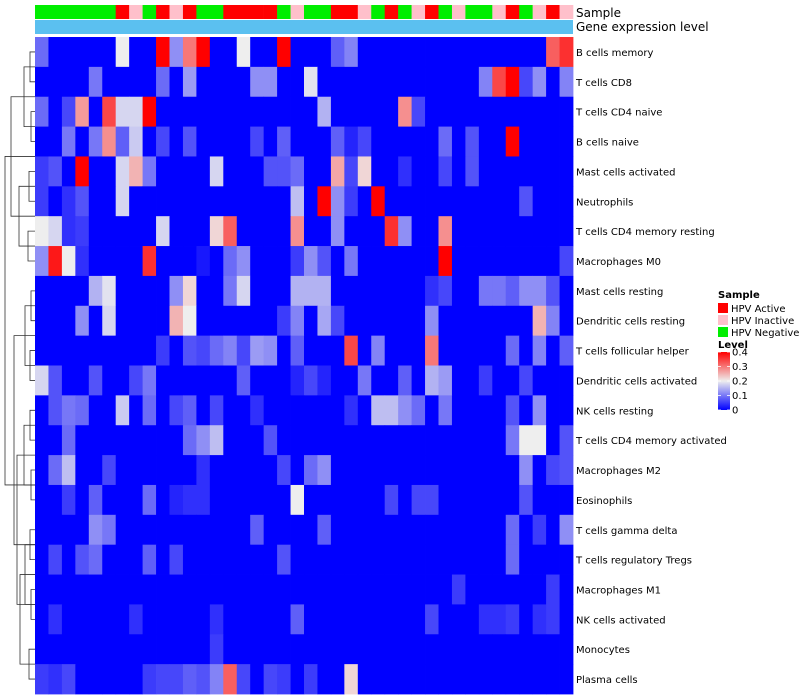 Image resolution: width=800 pixels, height=700 pixels. Describe the element at coordinates (762, 321) in the screenshot. I see `legend-sample-label: HPV Inactive` at that location.